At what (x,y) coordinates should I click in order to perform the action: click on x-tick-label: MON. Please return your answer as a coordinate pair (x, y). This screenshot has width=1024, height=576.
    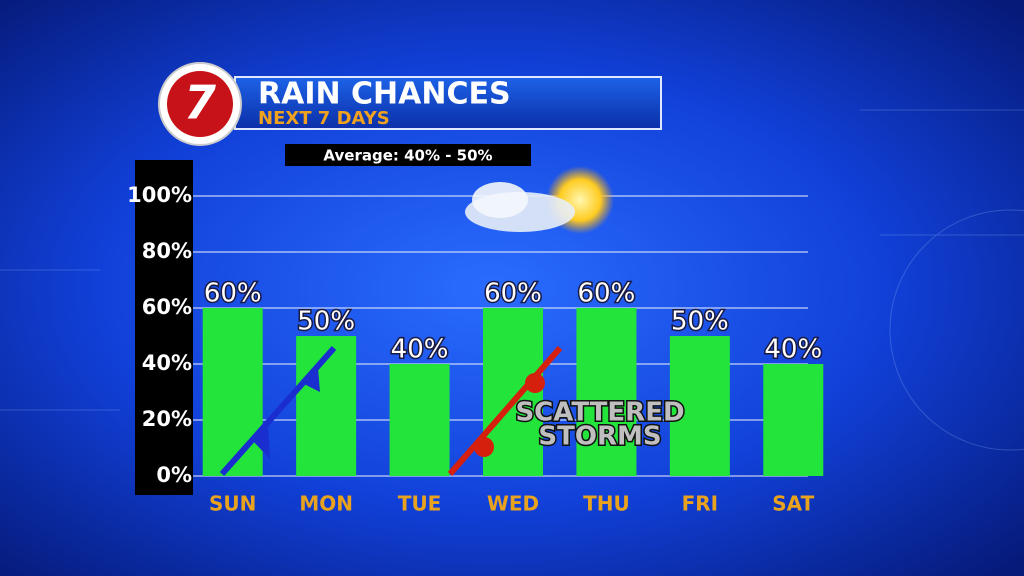
    Looking at the image, I should click on (326, 504).